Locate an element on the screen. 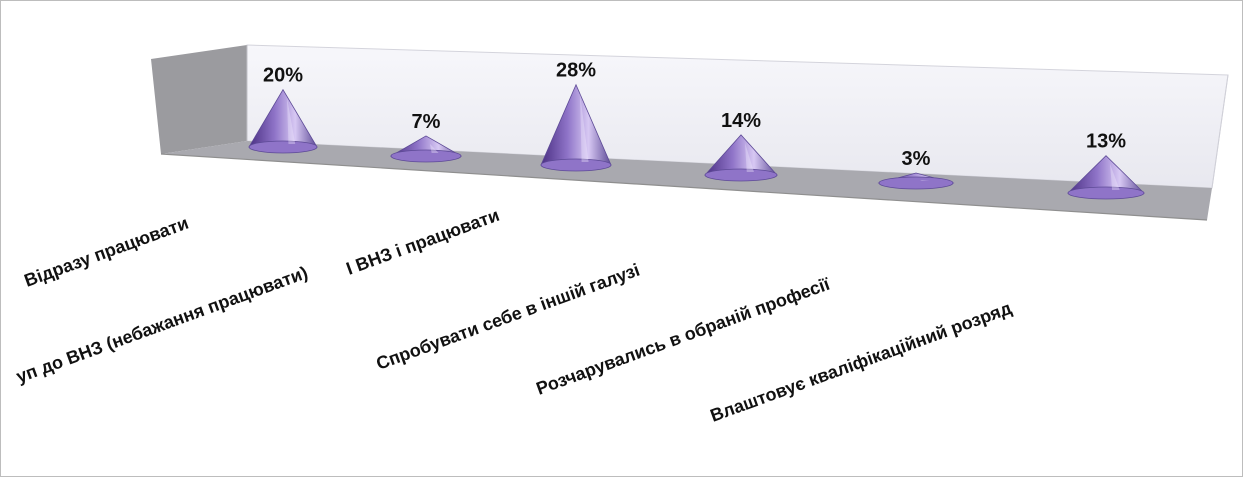 This screenshot has width=1243, height=477. value-label-2: 7% is located at coordinates (426, 122).